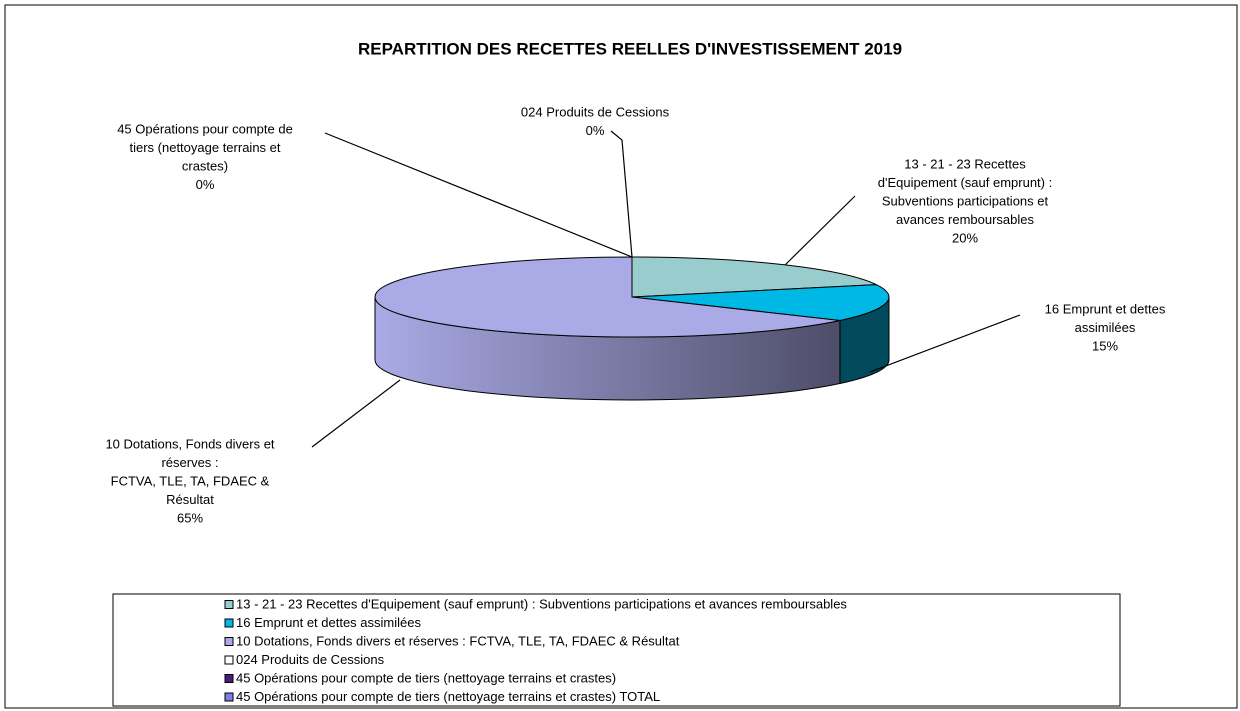  What do you see at coordinates (310, 659) in the screenshot?
I see `legend-label: 024 Produits de Cessions` at bounding box center [310, 659].